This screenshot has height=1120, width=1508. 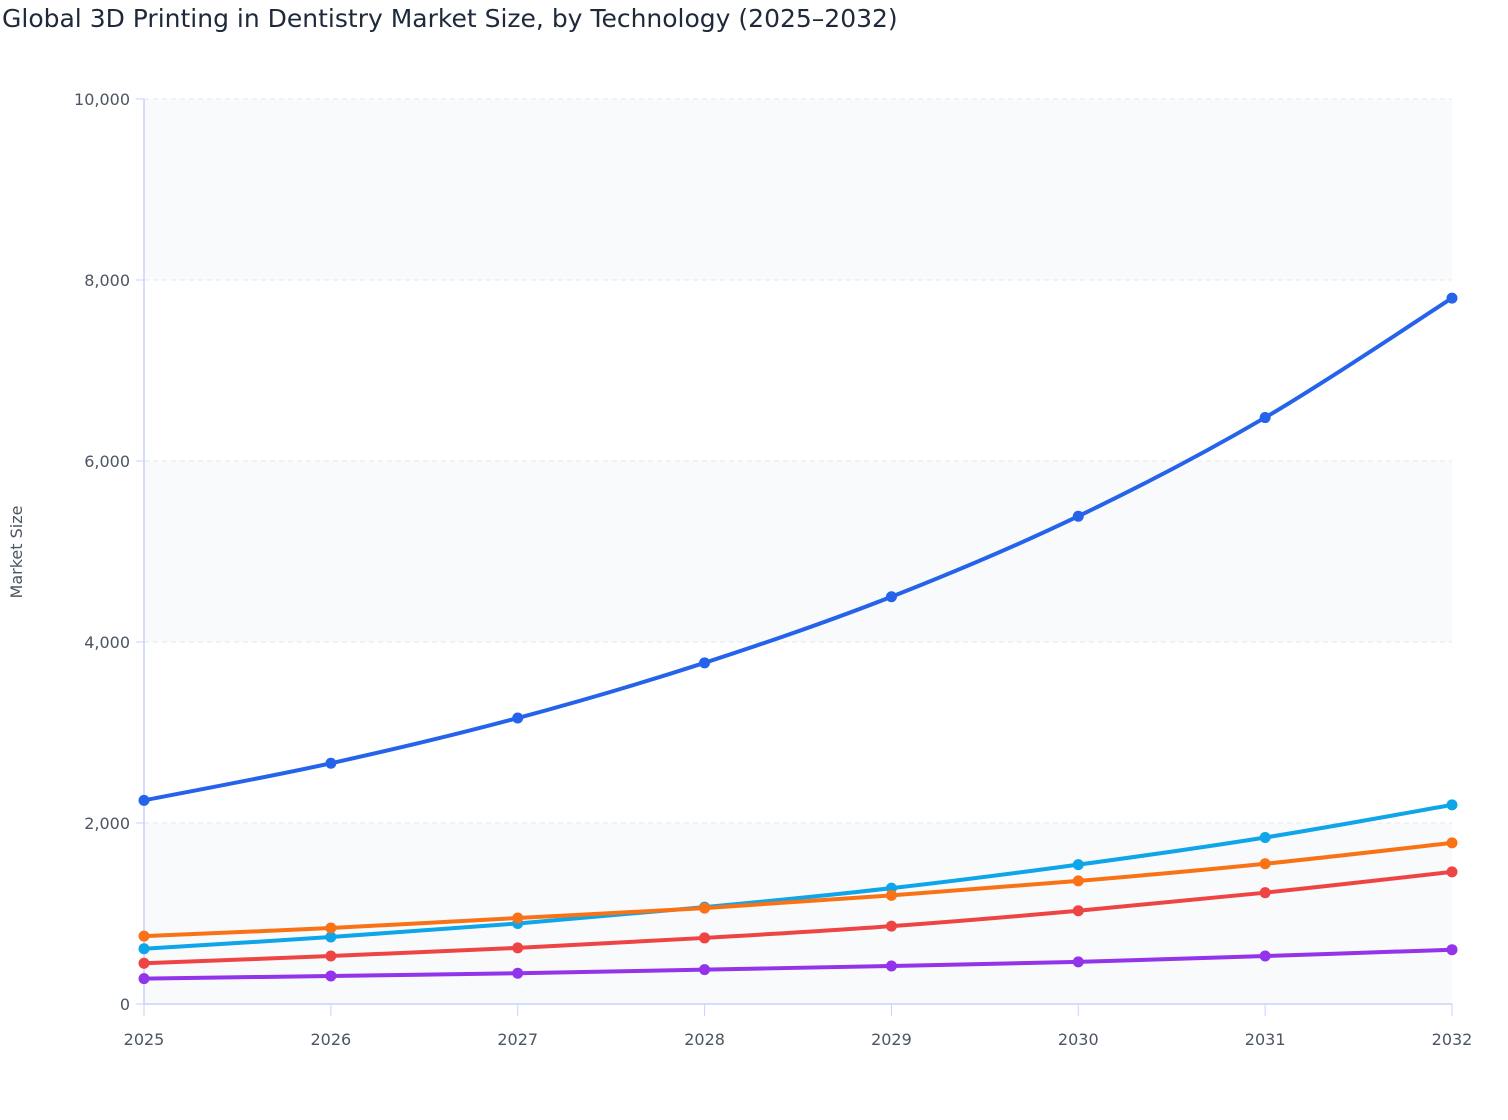 What do you see at coordinates (125, 1004) in the screenshot?
I see `y-tick-label: 0` at bounding box center [125, 1004].